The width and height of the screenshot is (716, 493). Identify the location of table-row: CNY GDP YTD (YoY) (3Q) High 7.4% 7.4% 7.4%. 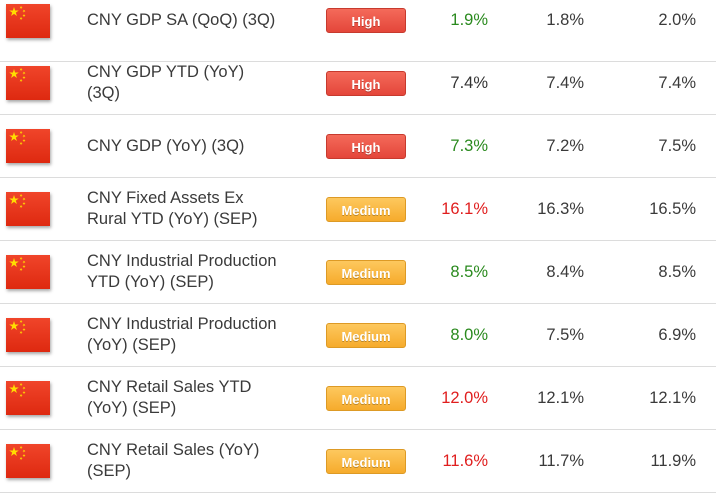
(358, 84).